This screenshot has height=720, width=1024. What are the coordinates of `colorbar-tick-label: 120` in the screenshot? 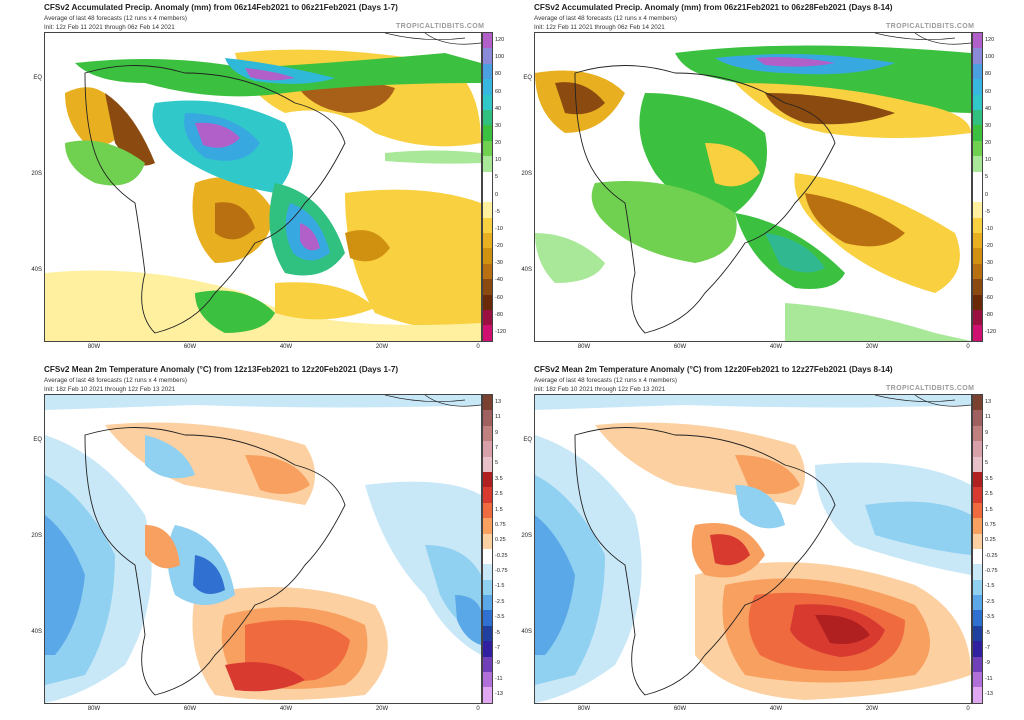 It's located at (500, 40).